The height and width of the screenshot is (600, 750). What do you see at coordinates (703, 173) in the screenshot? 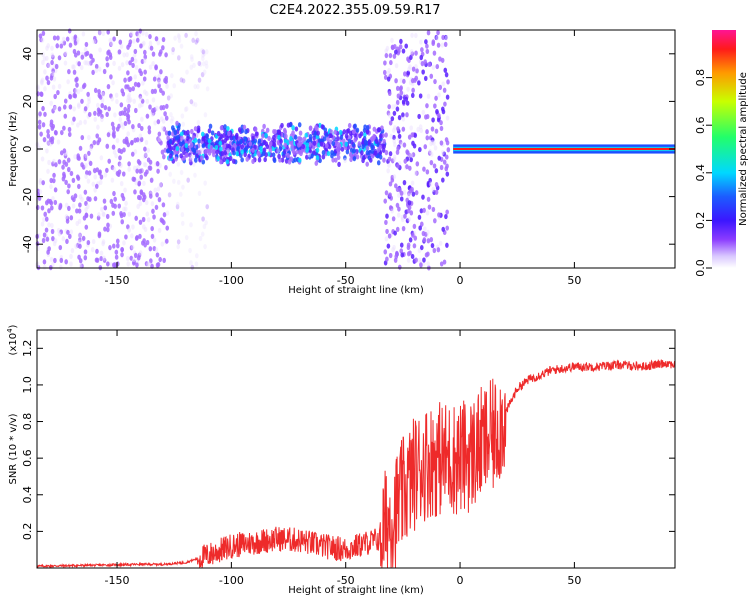
I see `colorbar-ticks: 0.0 0.2 0.4 0.6 0.8` at bounding box center [703, 173].